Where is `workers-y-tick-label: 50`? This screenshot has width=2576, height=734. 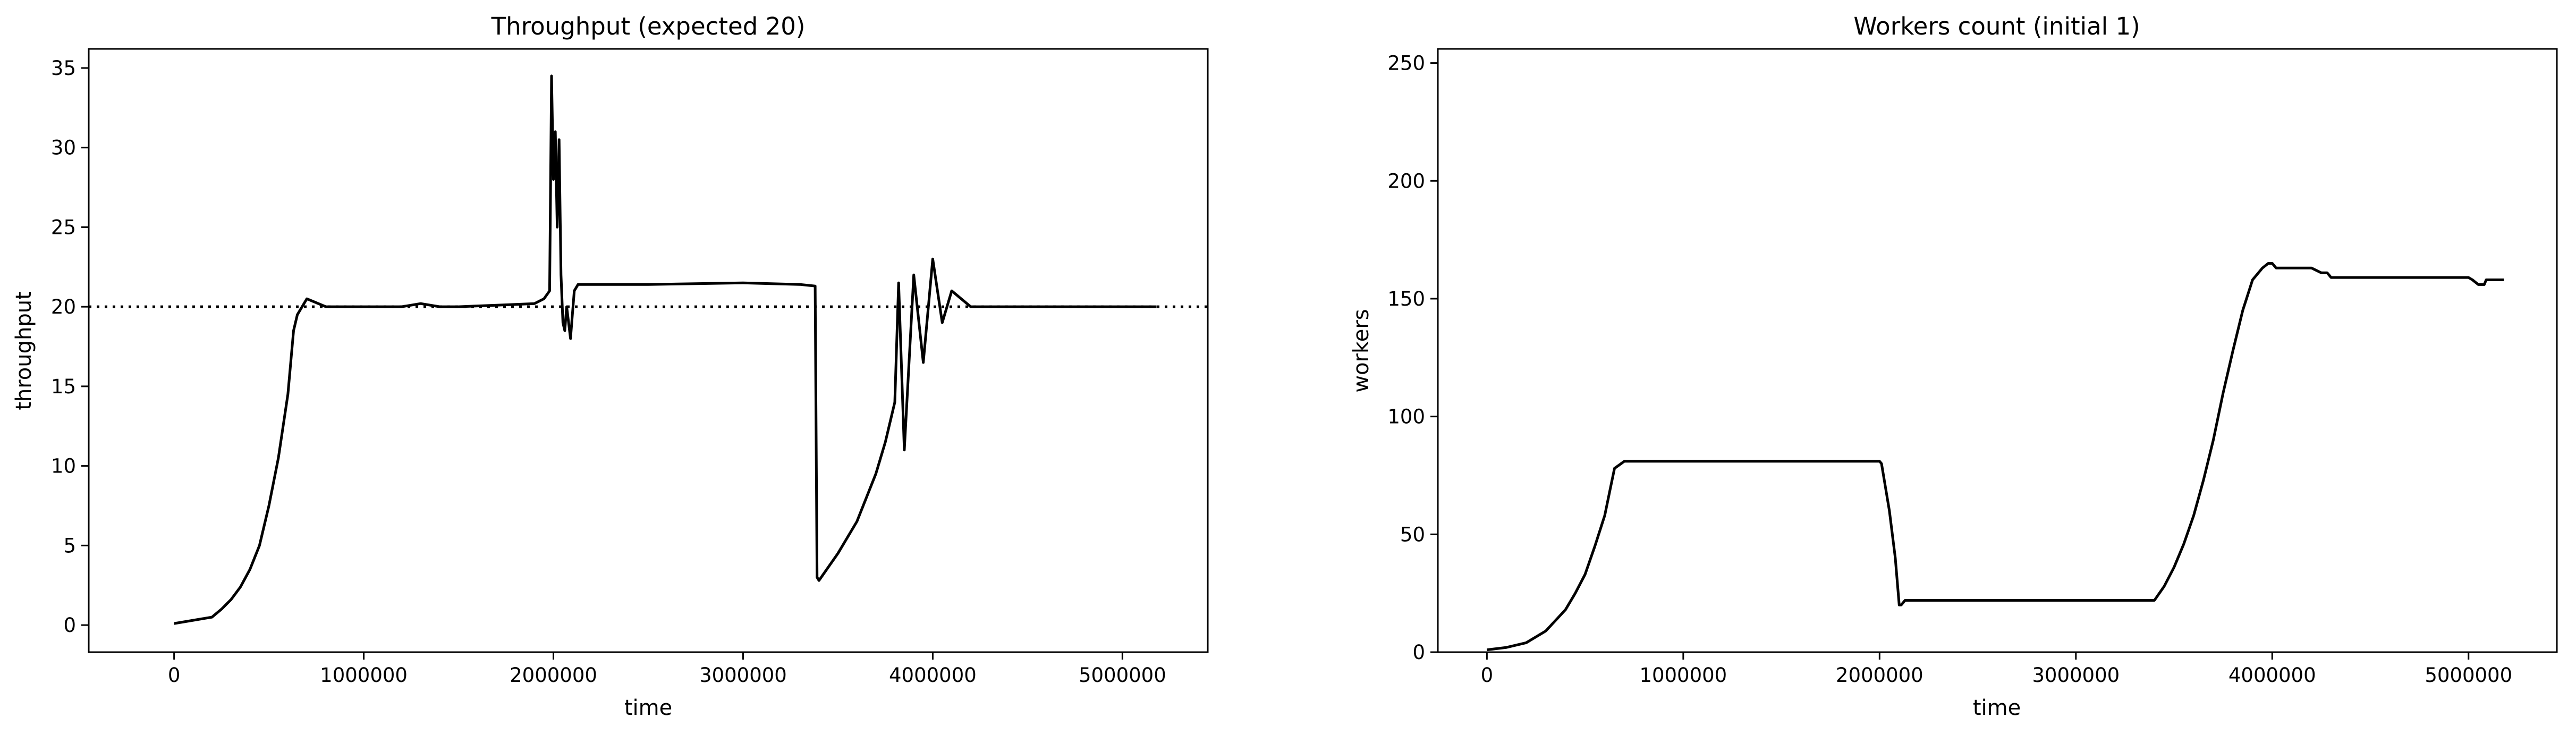
workers-y-tick-label: 50 is located at coordinates (1412, 534).